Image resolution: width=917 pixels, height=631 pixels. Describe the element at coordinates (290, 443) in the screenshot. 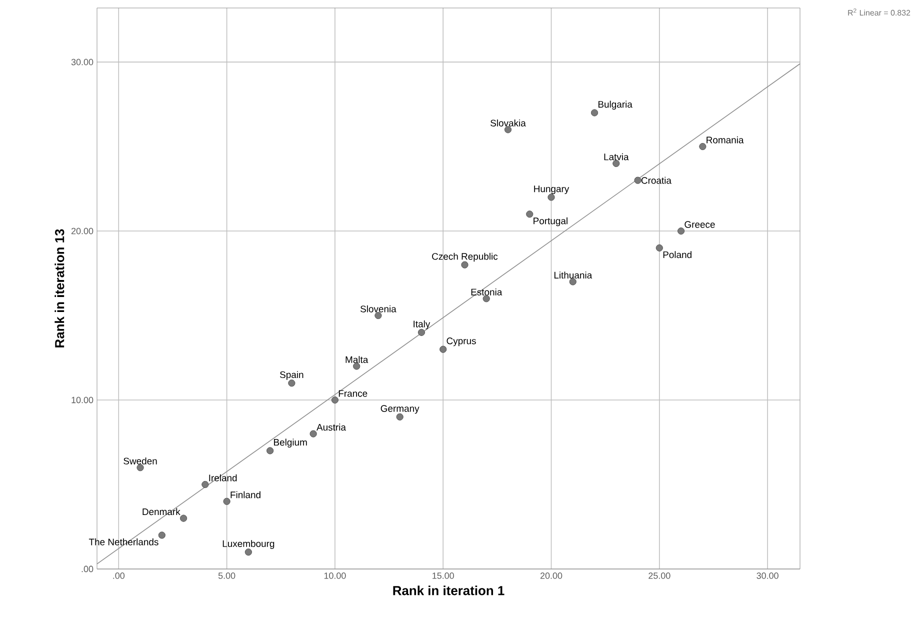

I see `annotation: Belgium` at that location.